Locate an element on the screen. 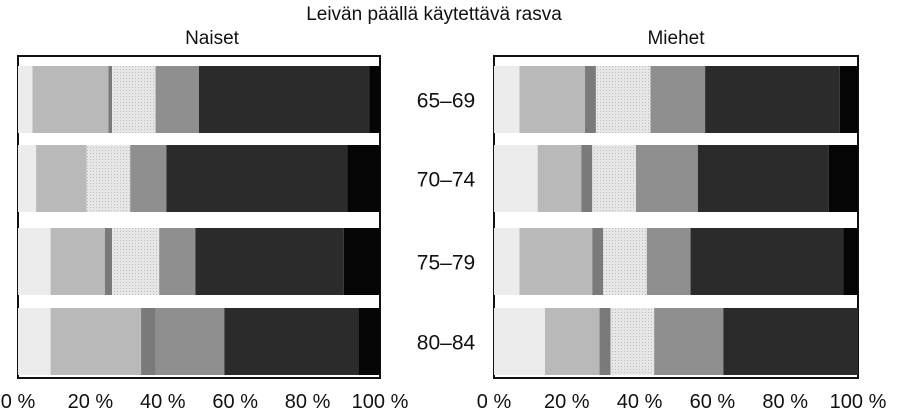 The image size is (899, 414). category-label: 75–79 is located at coordinates (446, 263).